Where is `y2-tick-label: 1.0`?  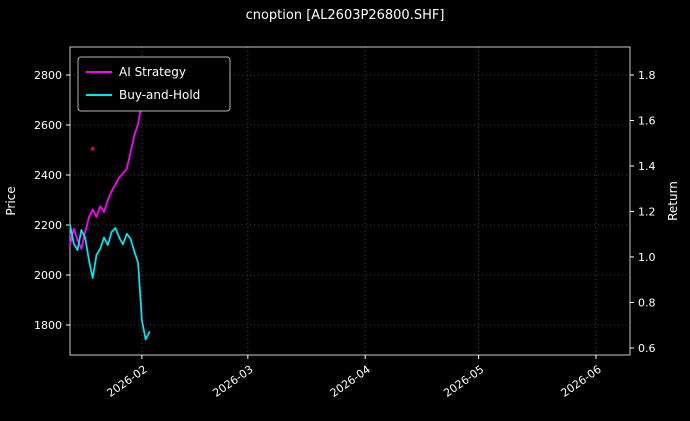
y2-tick-label: 1.0 is located at coordinates (647, 257).